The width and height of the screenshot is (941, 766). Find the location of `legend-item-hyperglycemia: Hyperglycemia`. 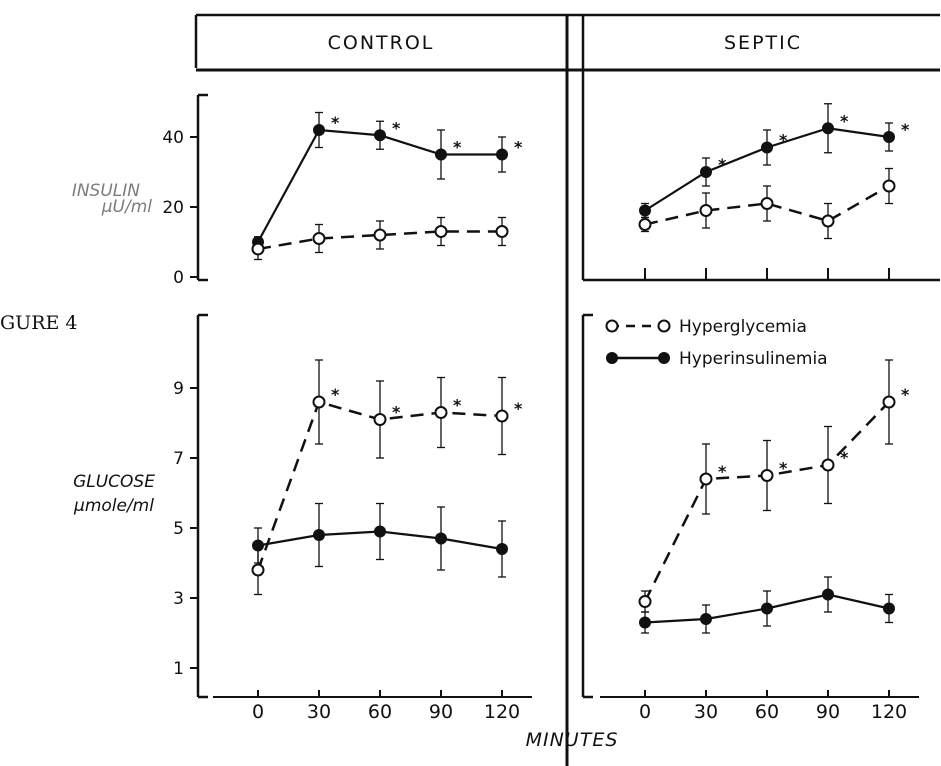

legend-item-hyperglycemia: Hyperglycemia is located at coordinates (706, 327).